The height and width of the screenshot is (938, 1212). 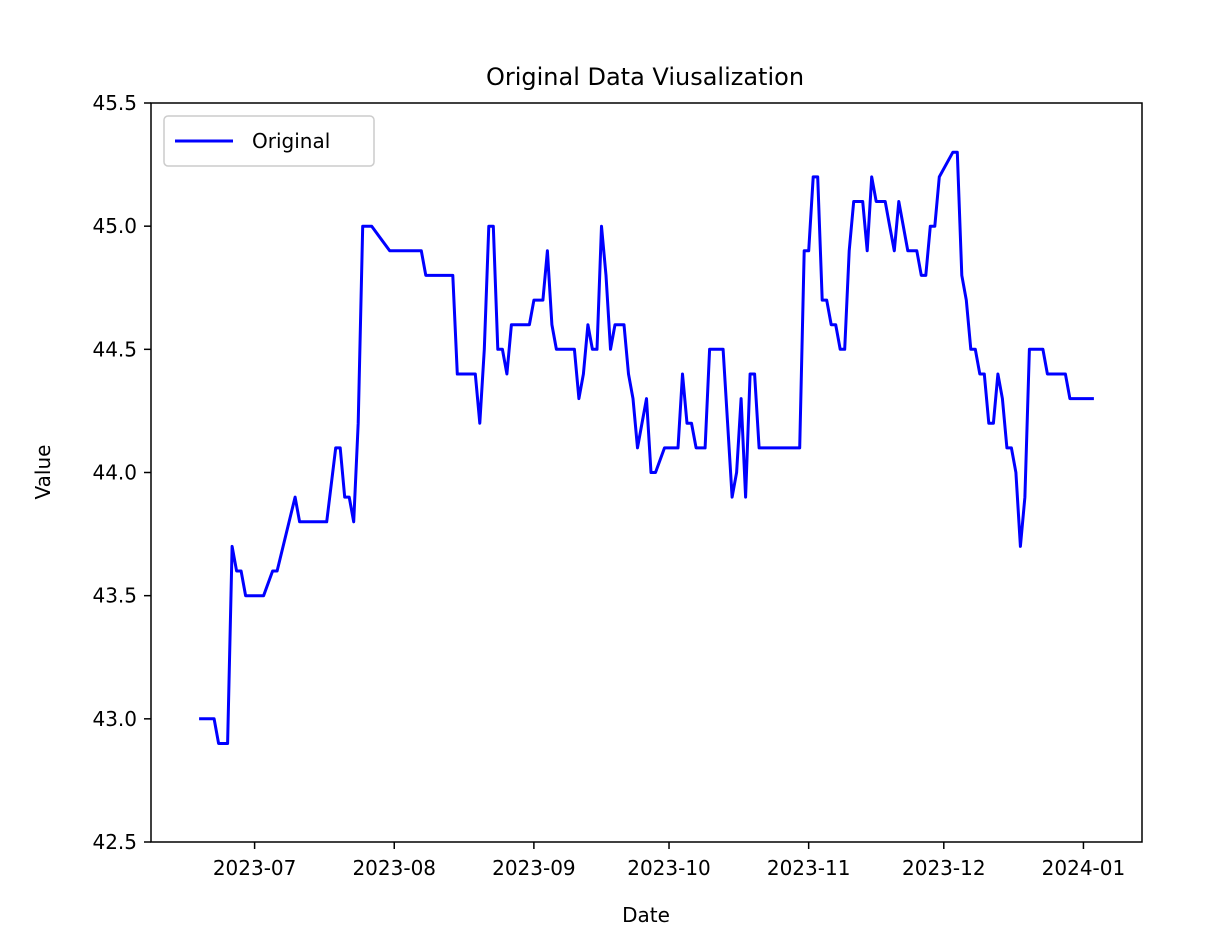 I want to click on x-tick-label: 2023-09, so click(x=534, y=868).